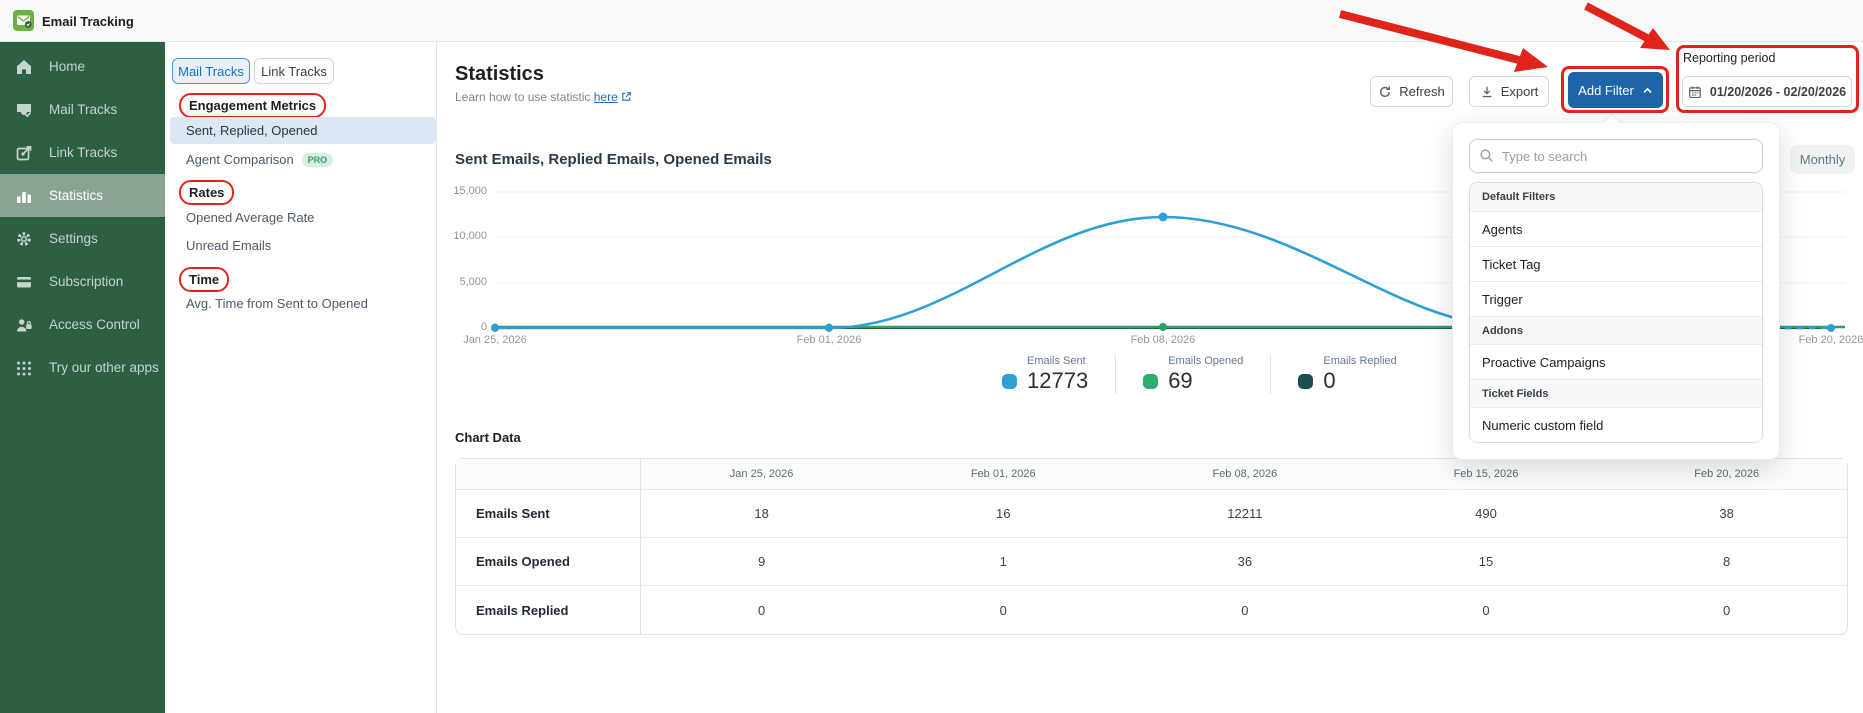 The image size is (1863, 713). I want to click on legend-total-emails-replied: 0, so click(1329, 380).